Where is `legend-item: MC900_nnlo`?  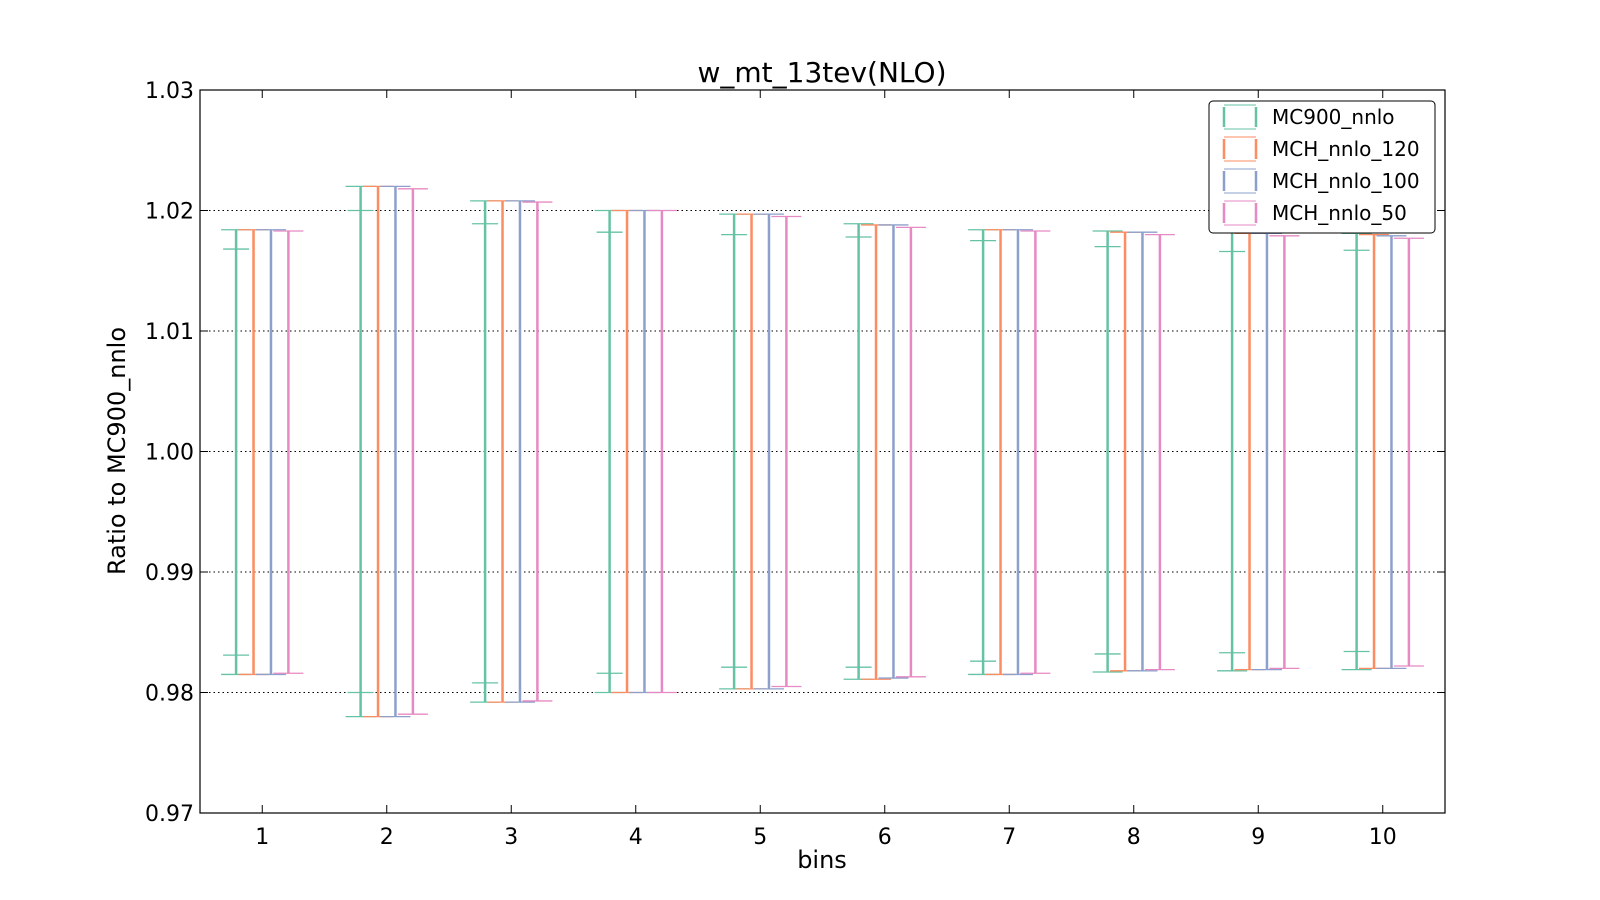
legend-item: MC900_nnlo is located at coordinates (1308, 117).